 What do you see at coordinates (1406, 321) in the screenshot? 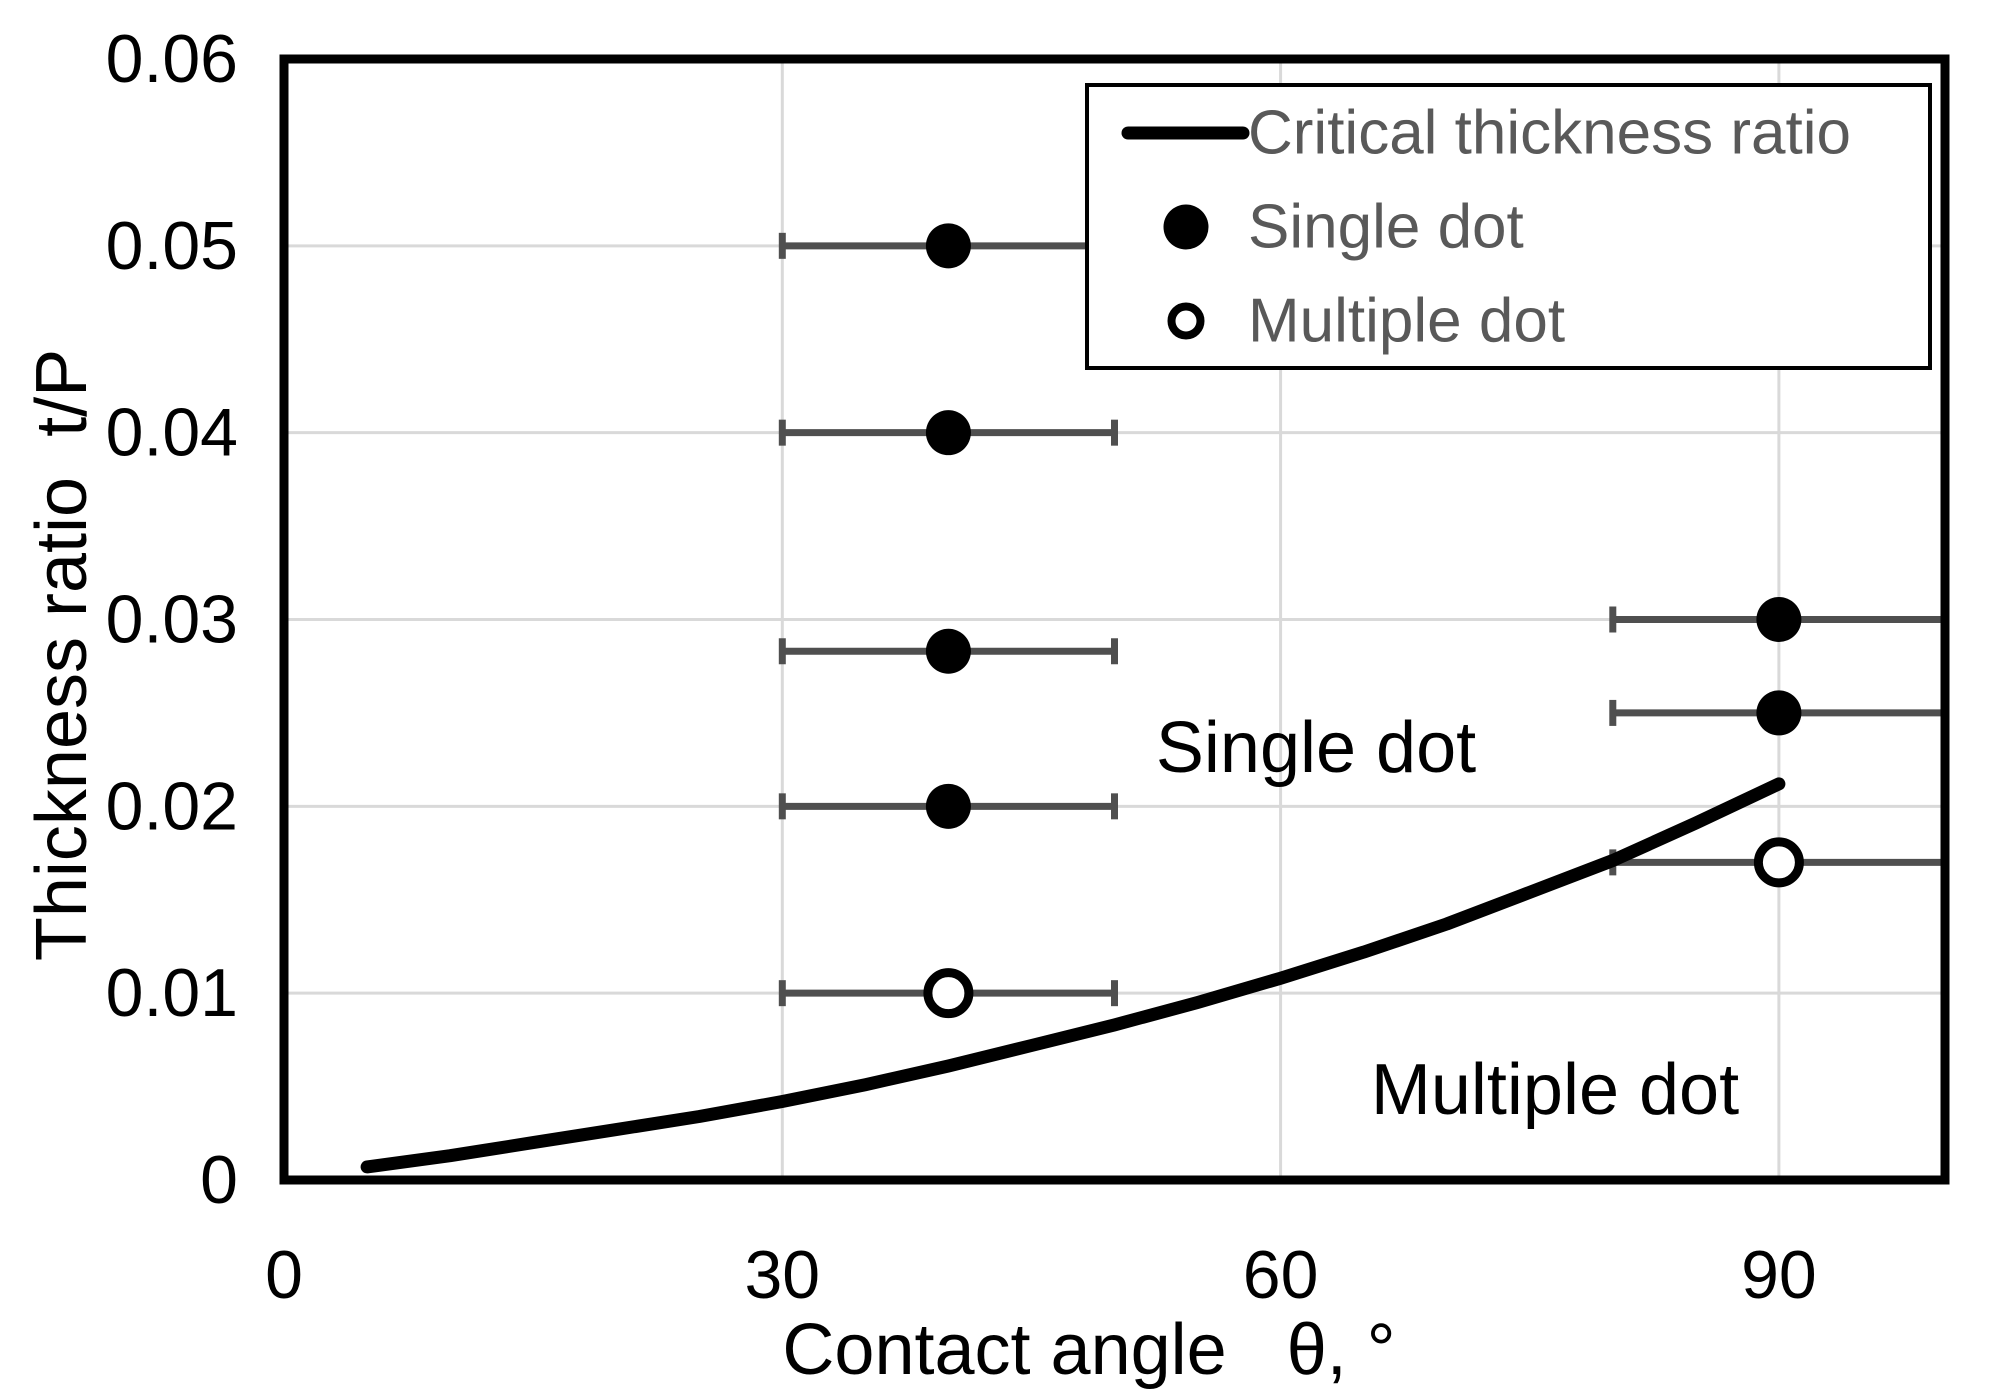
I see `legend-label-multiple-dot: Multiple dot` at bounding box center [1406, 321].